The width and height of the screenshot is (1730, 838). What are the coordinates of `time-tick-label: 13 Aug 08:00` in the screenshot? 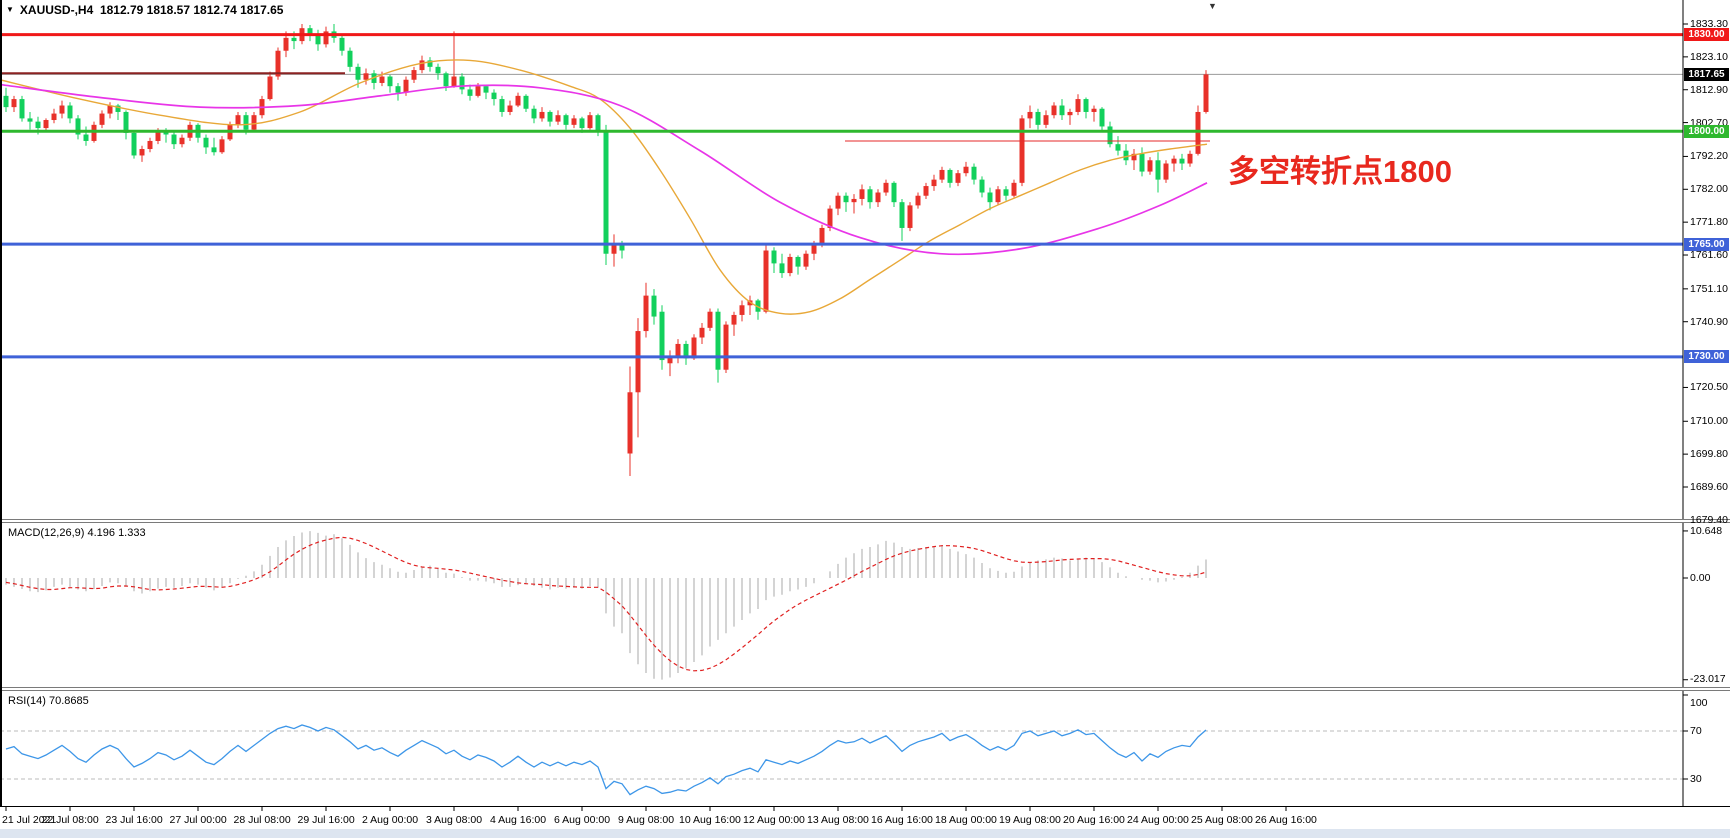 It's located at (838, 820).